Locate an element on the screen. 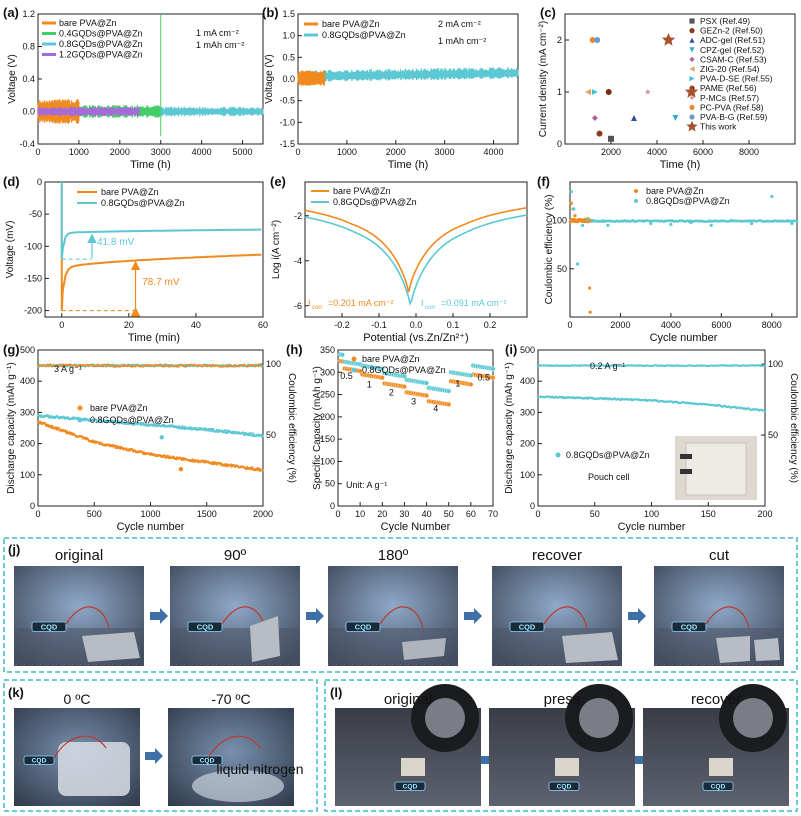 Image resolution: width=801 pixels, height=816 pixels. legend-label: PAME (Ref.56) is located at coordinates (728, 88).